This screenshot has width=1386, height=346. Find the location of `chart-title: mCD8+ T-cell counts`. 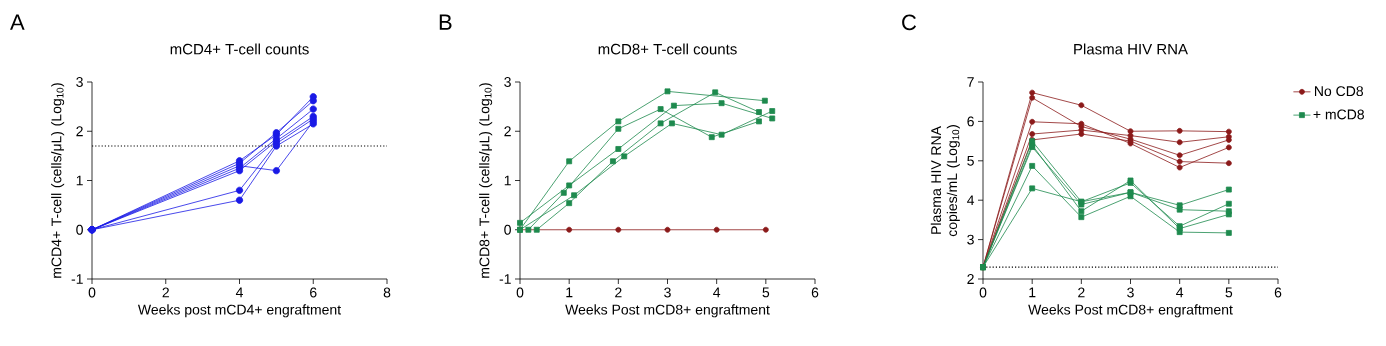

chart-title: mCD8+ T-cell counts is located at coordinates (667, 49).